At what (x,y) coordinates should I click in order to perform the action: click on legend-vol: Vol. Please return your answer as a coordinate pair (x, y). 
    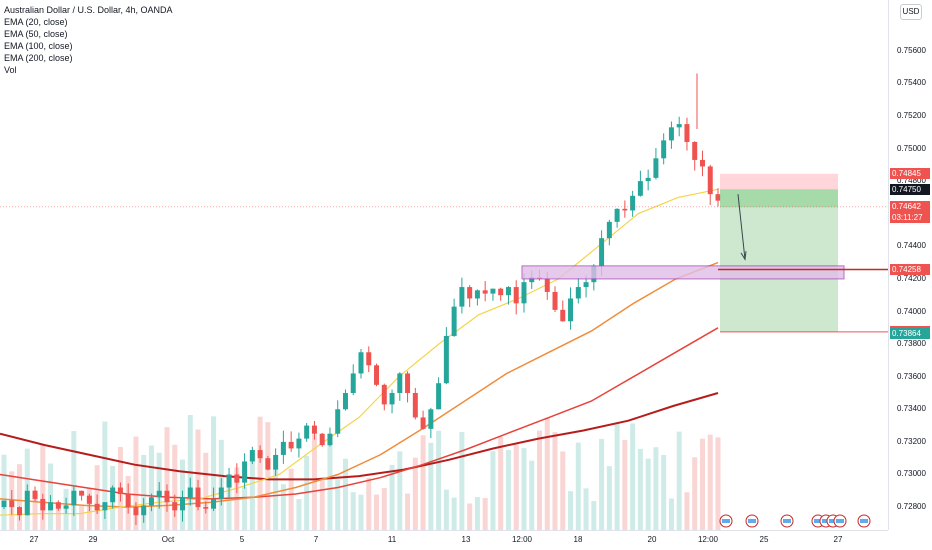
    Looking at the image, I should click on (10, 70).